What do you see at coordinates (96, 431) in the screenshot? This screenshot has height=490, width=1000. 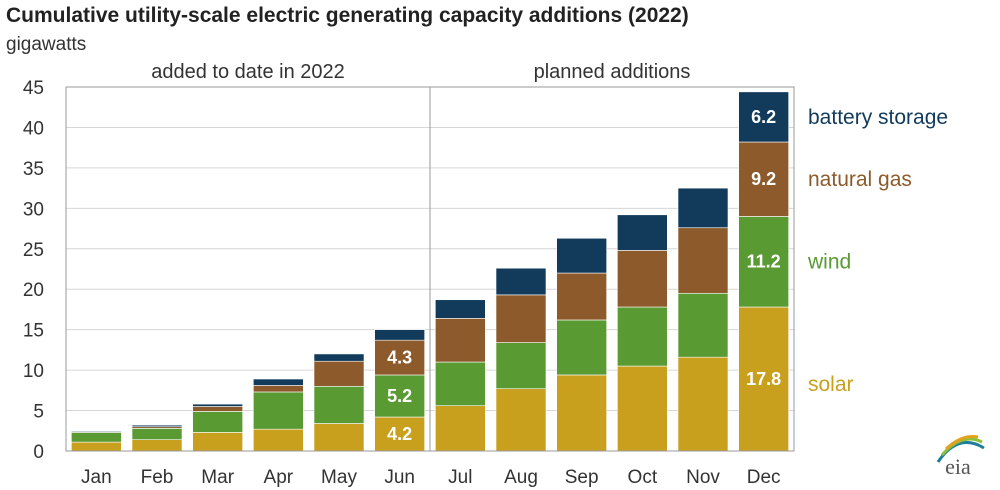 I see `bar-battery-storage-jan` at bounding box center [96, 431].